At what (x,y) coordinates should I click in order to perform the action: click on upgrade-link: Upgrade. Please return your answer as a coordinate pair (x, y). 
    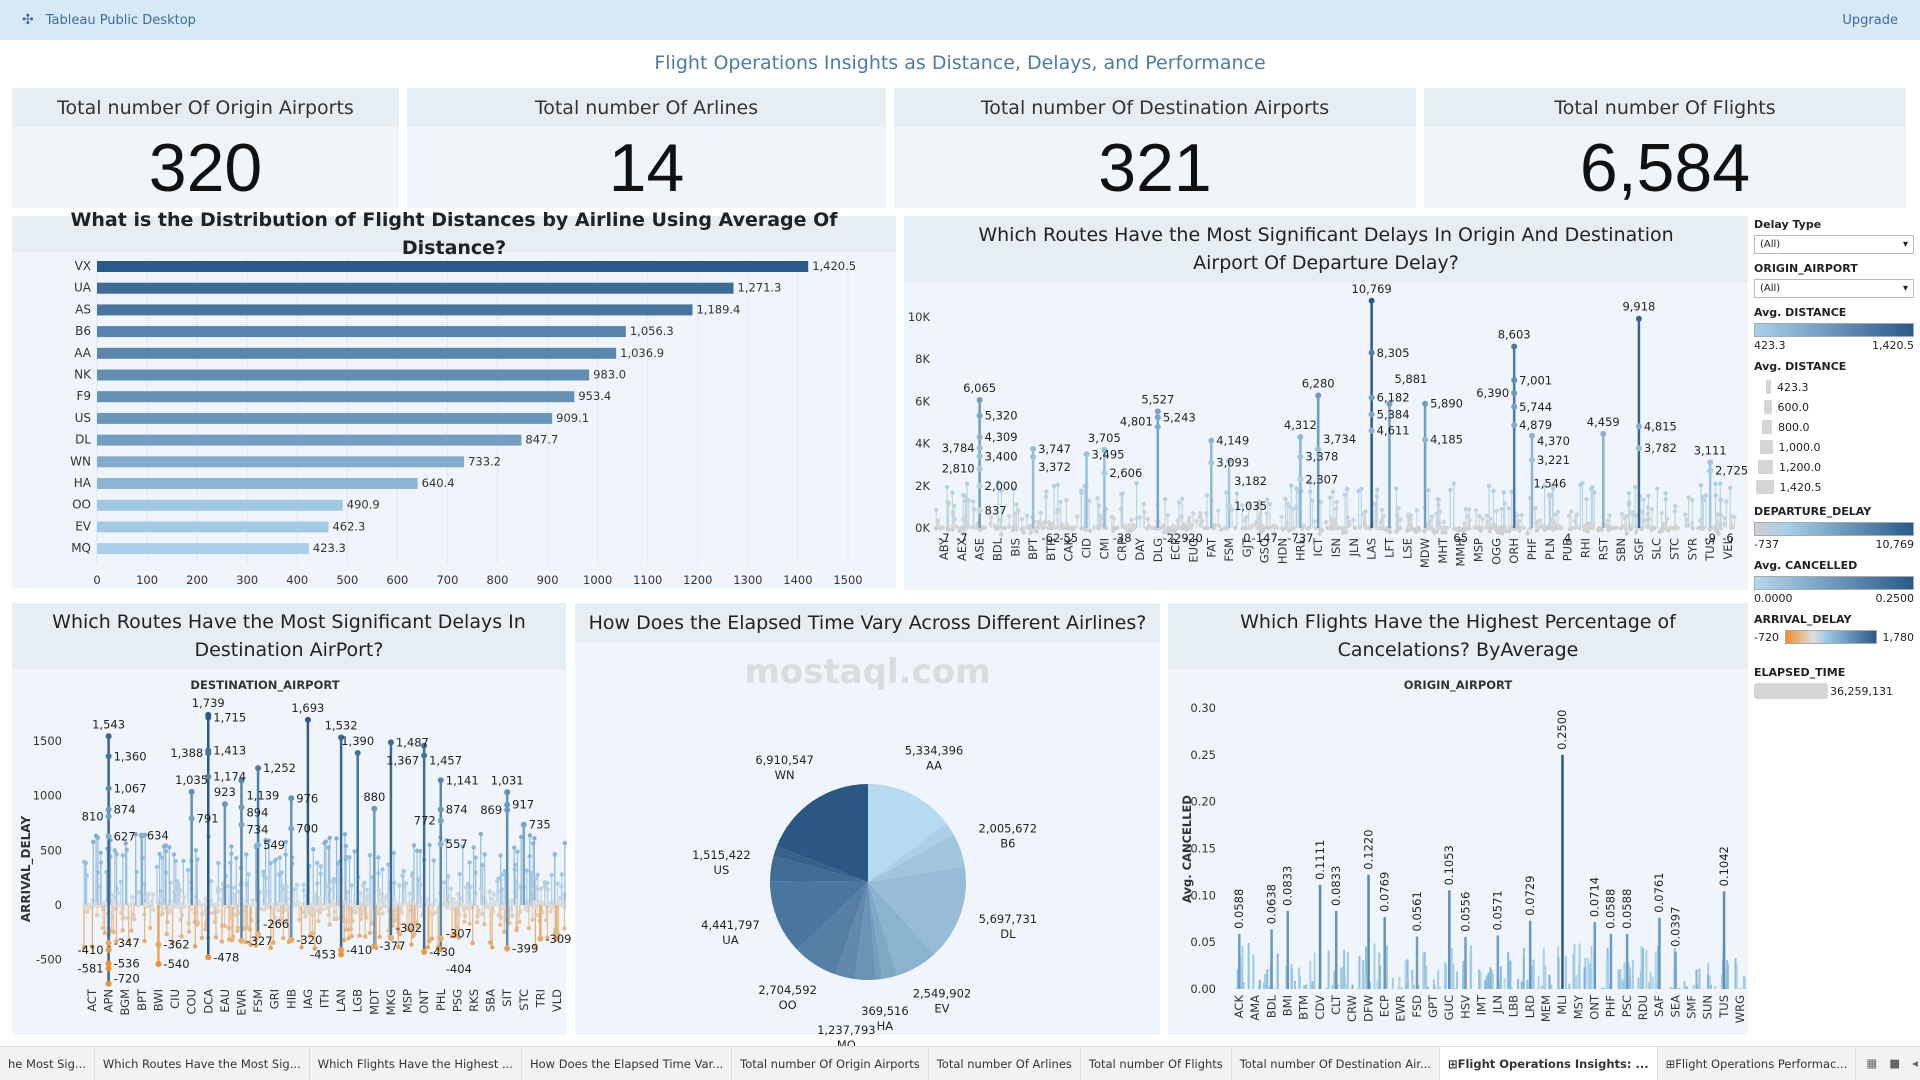
    Looking at the image, I should click on (1870, 20).